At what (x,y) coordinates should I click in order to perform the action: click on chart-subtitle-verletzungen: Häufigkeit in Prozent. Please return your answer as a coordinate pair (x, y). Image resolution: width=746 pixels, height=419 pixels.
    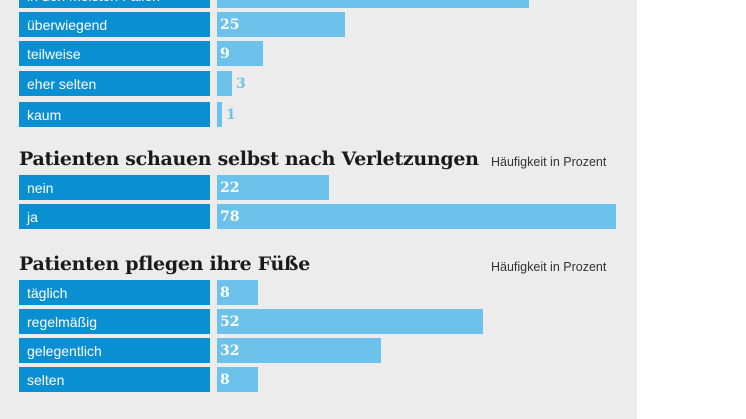
    Looking at the image, I should click on (549, 162).